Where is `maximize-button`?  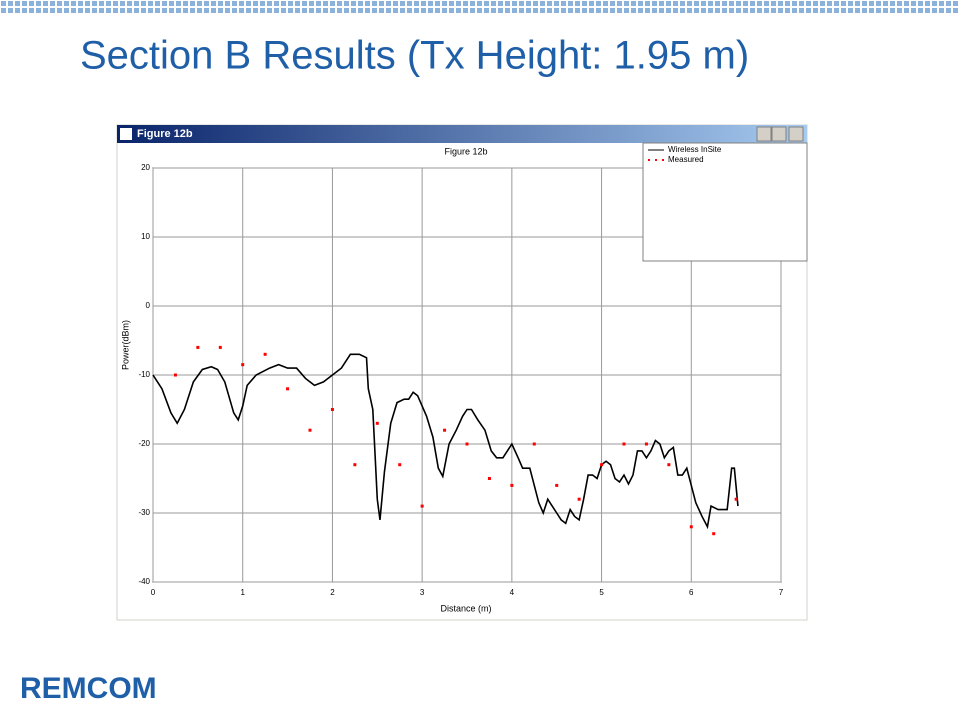
maximize-button is located at coordinates (779, 134).